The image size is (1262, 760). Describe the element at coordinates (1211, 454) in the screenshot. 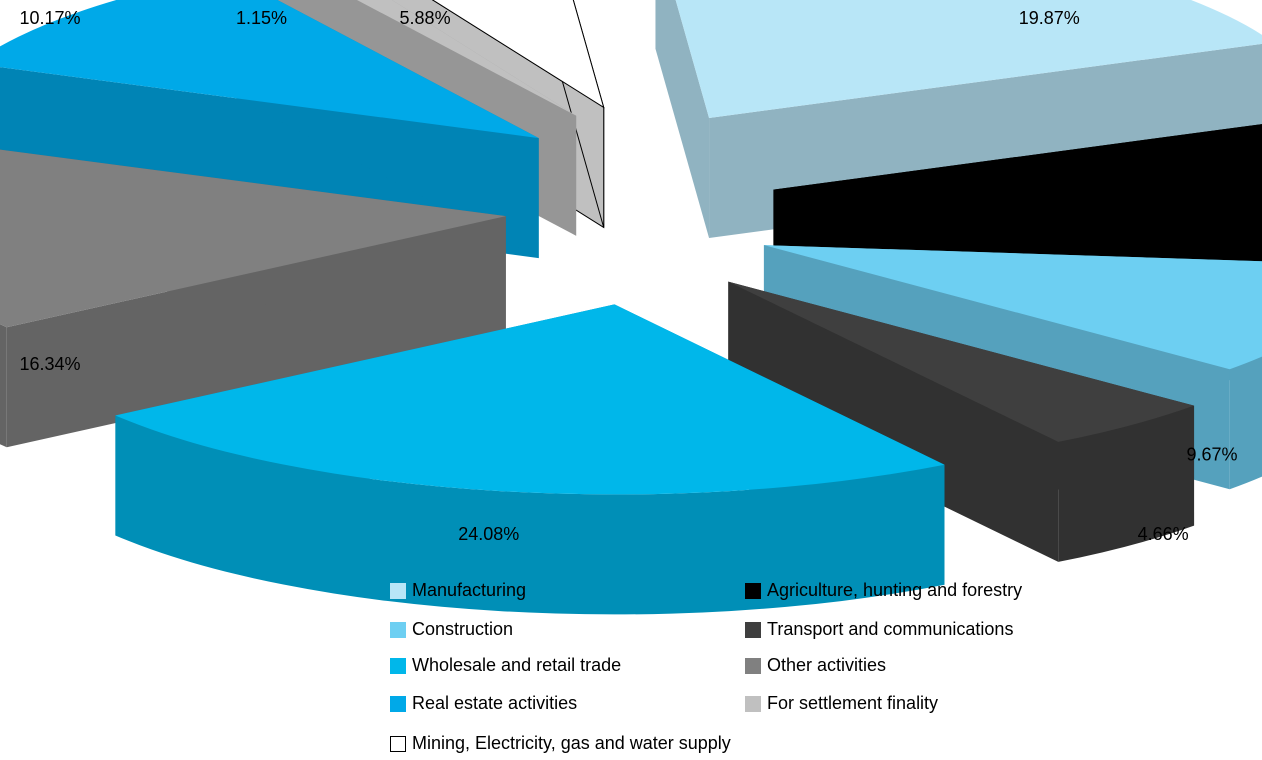

I see `data-label-construction: 9.67%` at that location.